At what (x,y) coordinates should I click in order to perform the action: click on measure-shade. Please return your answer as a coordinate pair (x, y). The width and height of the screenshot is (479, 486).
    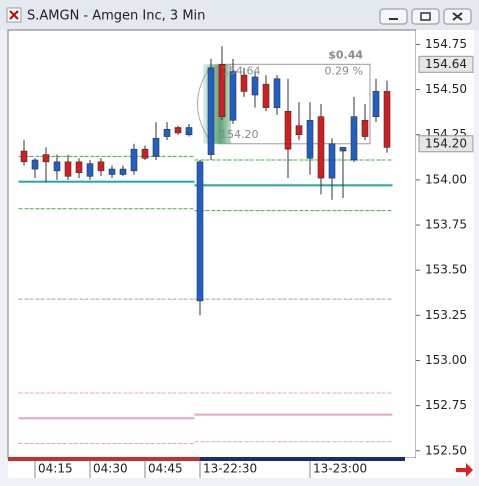
    Looking at the image, I should click on (217, 104).